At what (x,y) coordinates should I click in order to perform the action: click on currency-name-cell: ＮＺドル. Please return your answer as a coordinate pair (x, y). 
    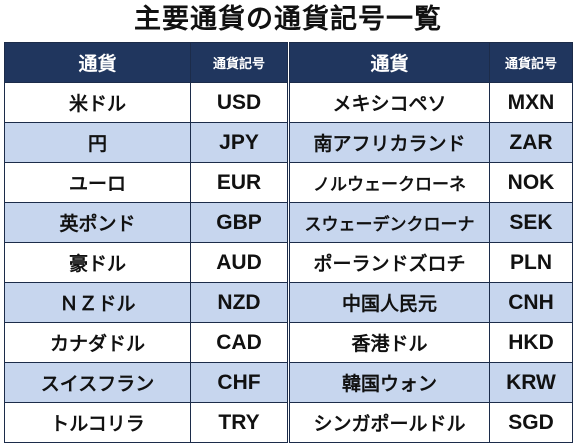
    Looking at the image, I should click on (97, 302).